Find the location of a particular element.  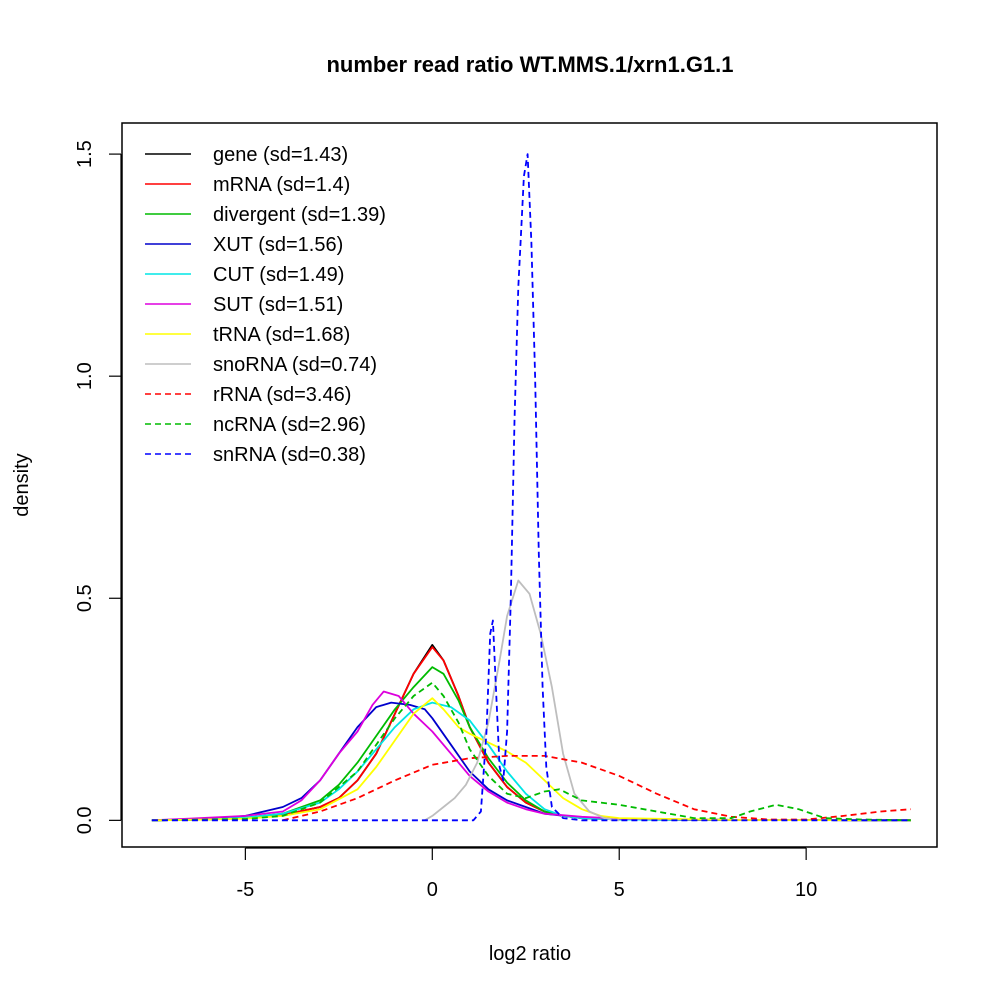

legend-label-snRNA: snRNA (sd=0.38) is located at coordinates (289, 455).